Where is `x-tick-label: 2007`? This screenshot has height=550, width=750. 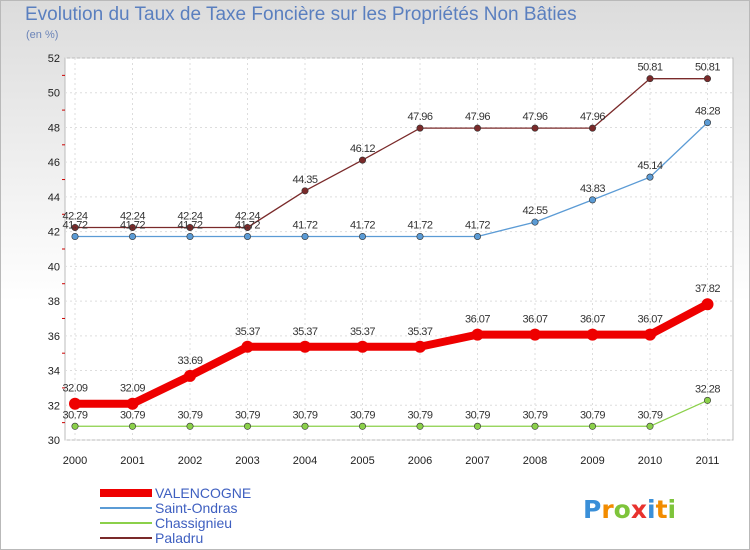 x-tick-label: 2007 is located at coordinates (477, 461).